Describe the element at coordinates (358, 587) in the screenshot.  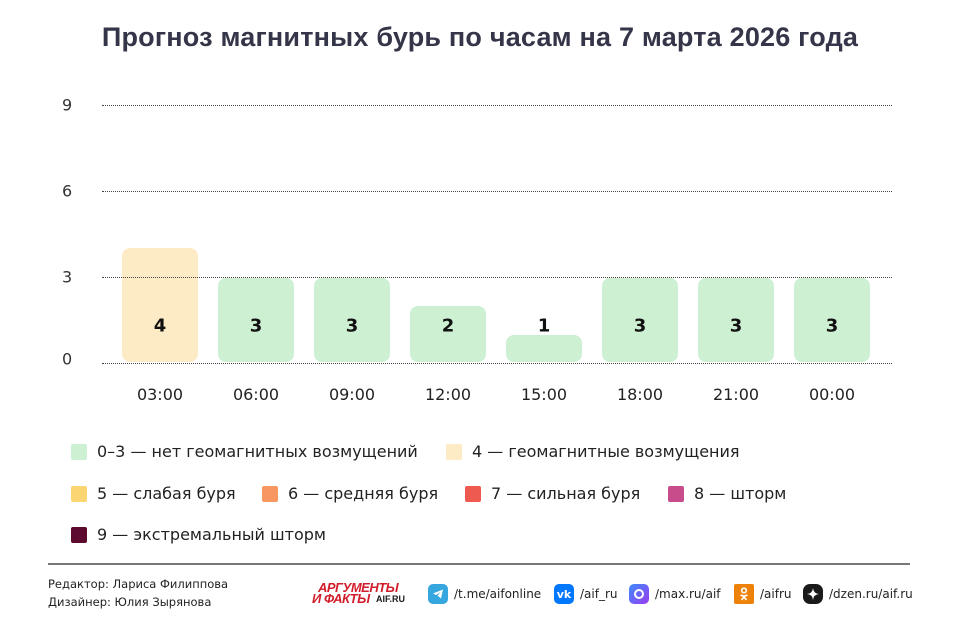
I see `logo-line1: АРГУМЕНТЫ` at that location.